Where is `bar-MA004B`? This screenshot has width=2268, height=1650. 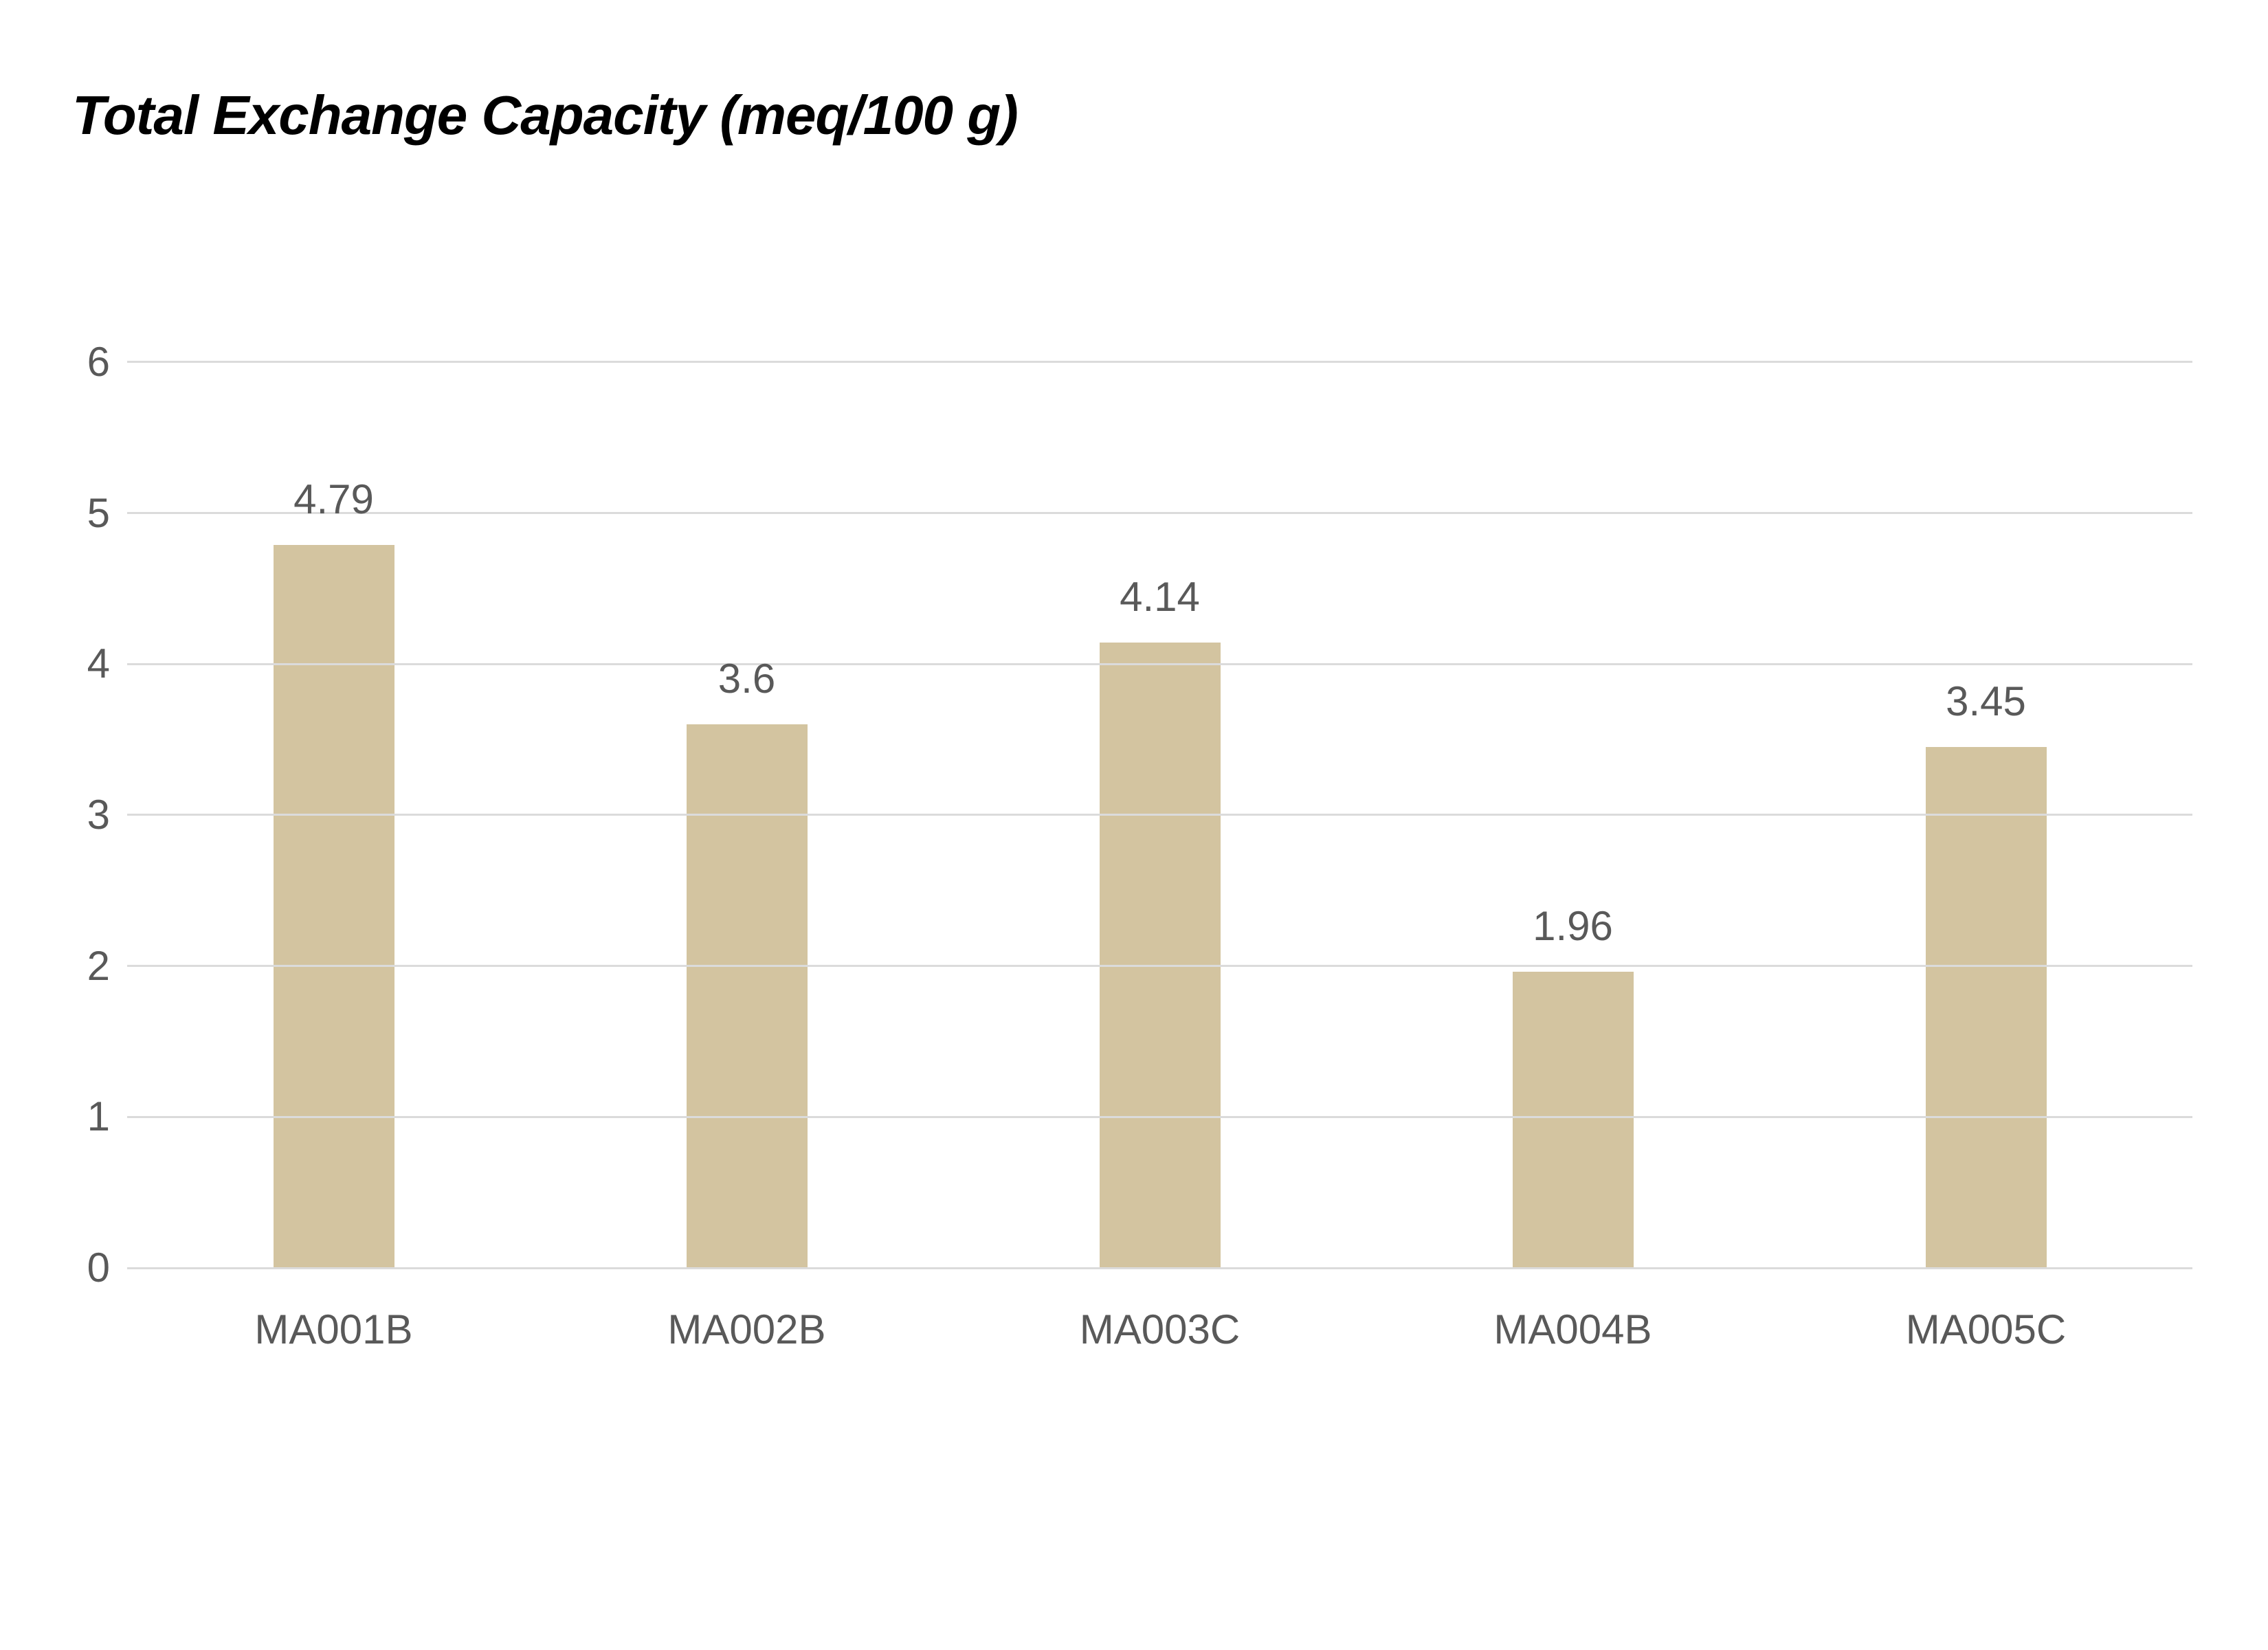
bar-MA004B is located at coordinates (1573, 1120).